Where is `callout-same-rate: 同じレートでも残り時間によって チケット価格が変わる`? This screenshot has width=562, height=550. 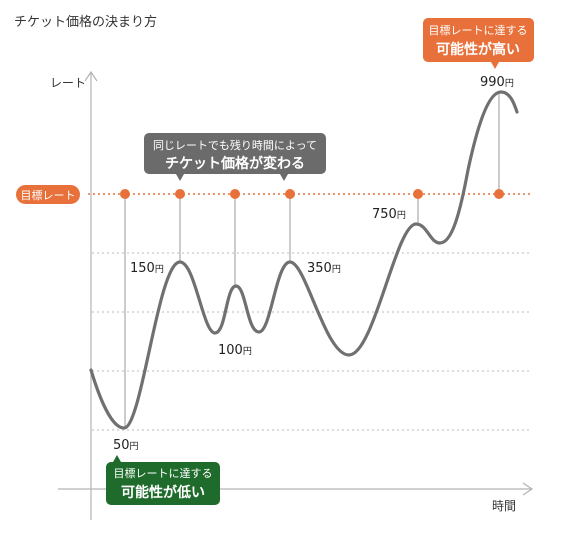
callout-same-rate: 同じレートでも残り時間によって チケット価格が変わる is located at coordinates (235, 157).